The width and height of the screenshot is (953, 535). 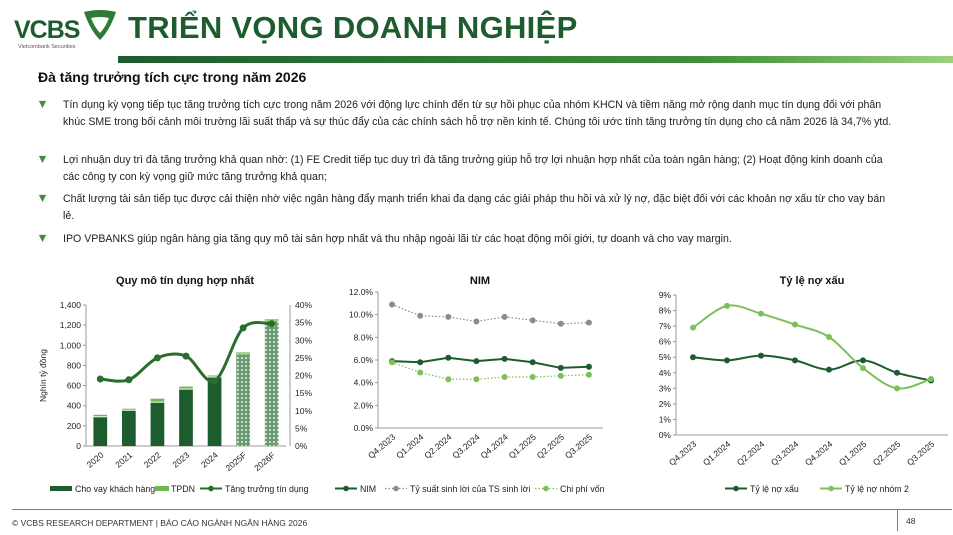 I want to click on logo-shield-icon, so click(x=100, y=25).